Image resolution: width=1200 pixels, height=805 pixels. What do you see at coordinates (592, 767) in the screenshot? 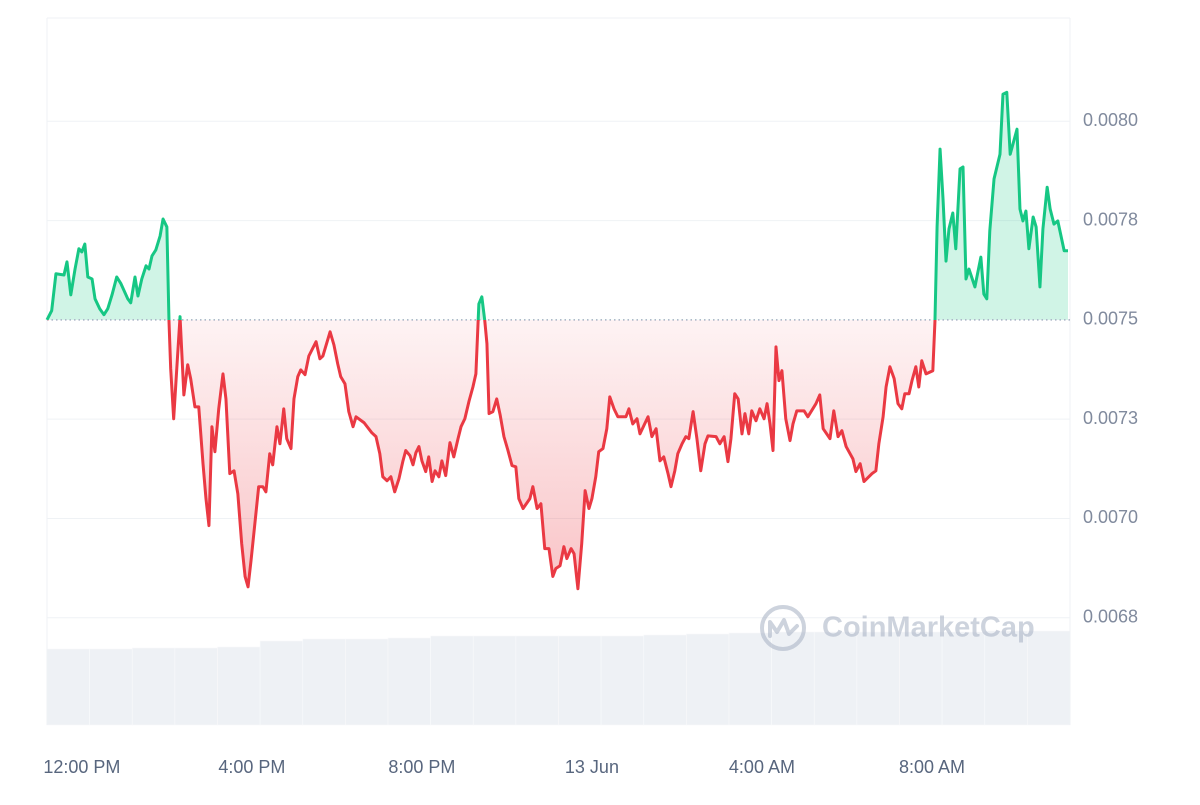
I see `x-tick-label: 13 Jun` at bounding box center [592, 767].